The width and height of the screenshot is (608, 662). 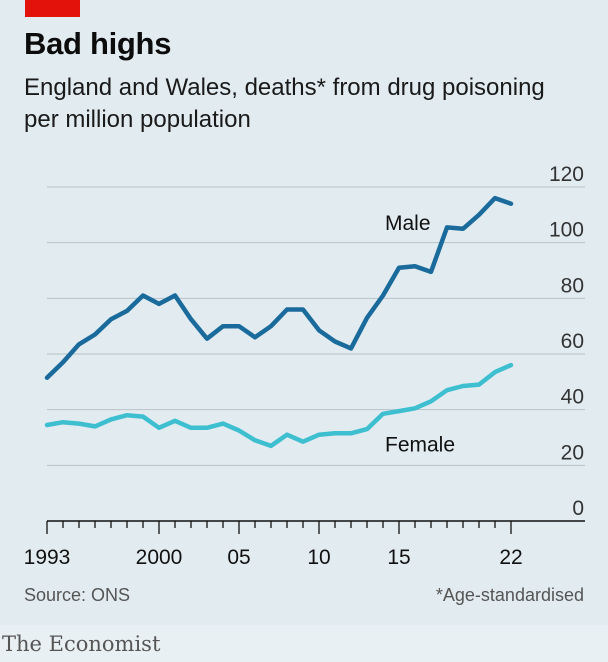 What do you see at coordinates (578, 508) in the screenshot?
I see `y-tick-label: 0` at bounding box center [578, 508].